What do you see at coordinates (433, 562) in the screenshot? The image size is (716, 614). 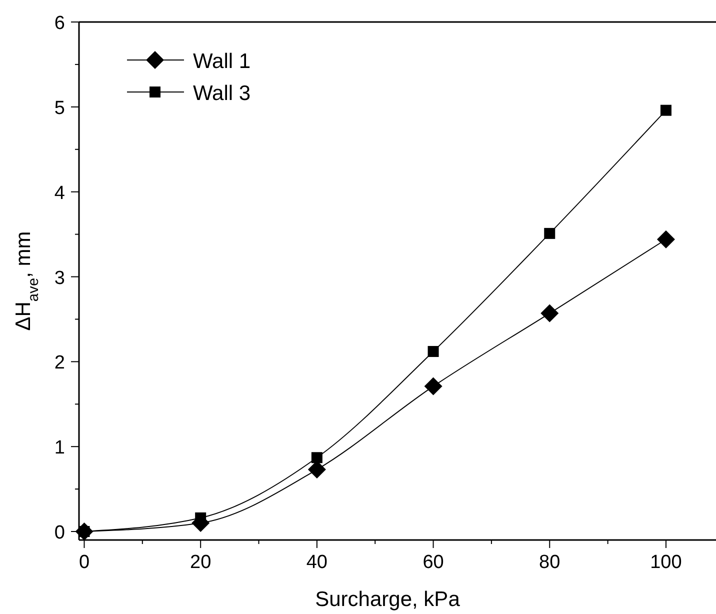 I see `x-tick-label: 60` at bounding box center [433, 562].